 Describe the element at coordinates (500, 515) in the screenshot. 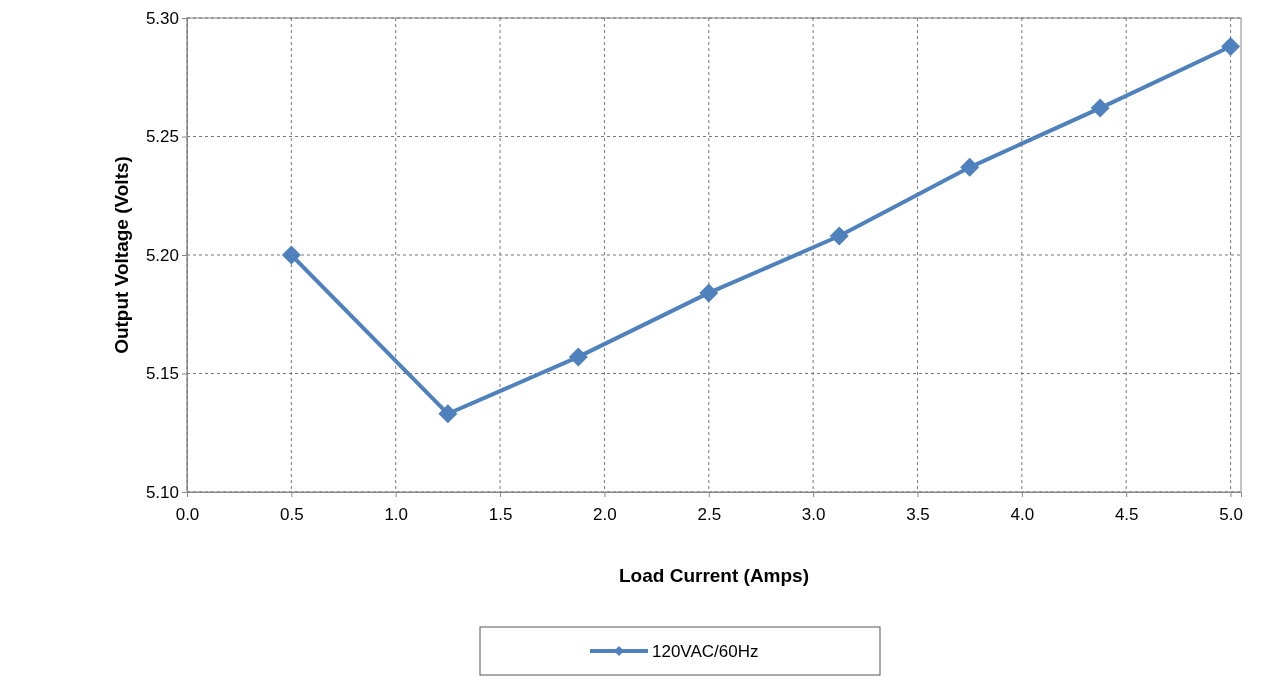

I see `x-tick-label: 1.5` at that location.